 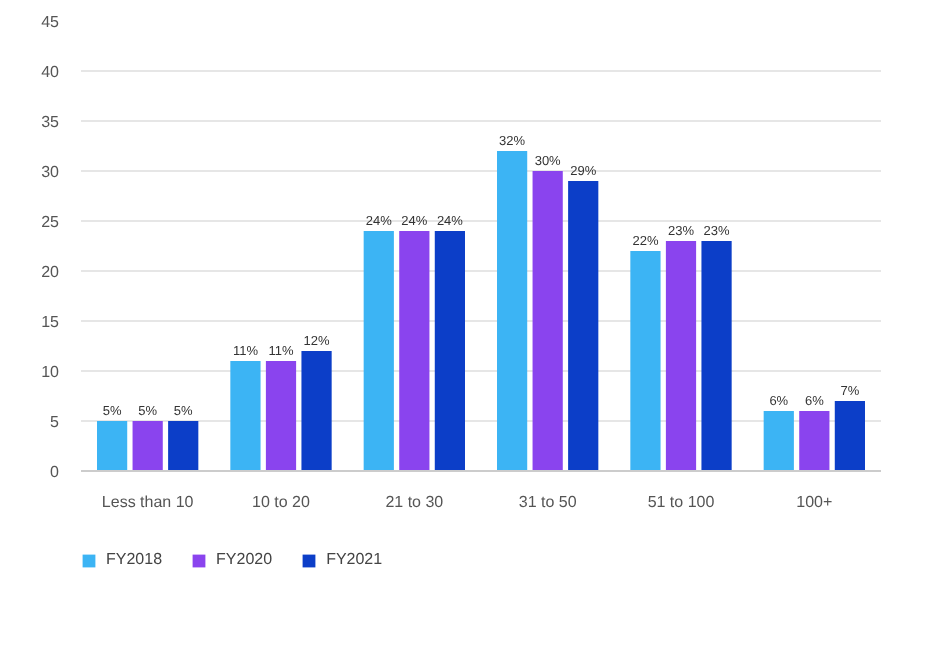 I want to click on x-tick-label: 21 to 30, so click(x=415, y=502).